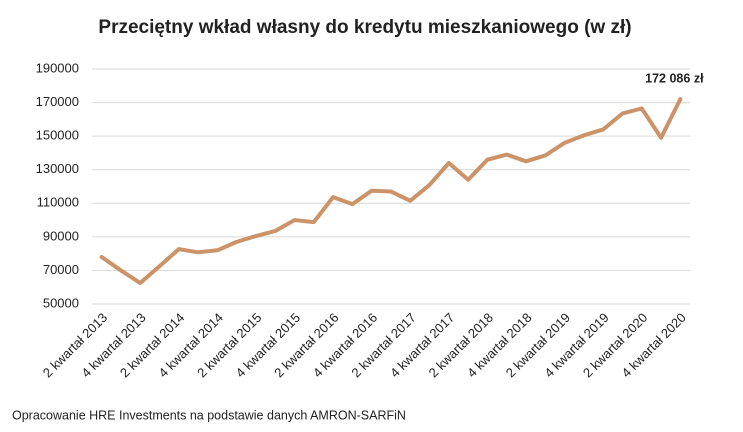 The height and width of the screenshot is (432, 743). What do you see at coordinates (58, 202) in the screenshot?
I see `y-tick-label: 110000` at bounding box center [58, 202].